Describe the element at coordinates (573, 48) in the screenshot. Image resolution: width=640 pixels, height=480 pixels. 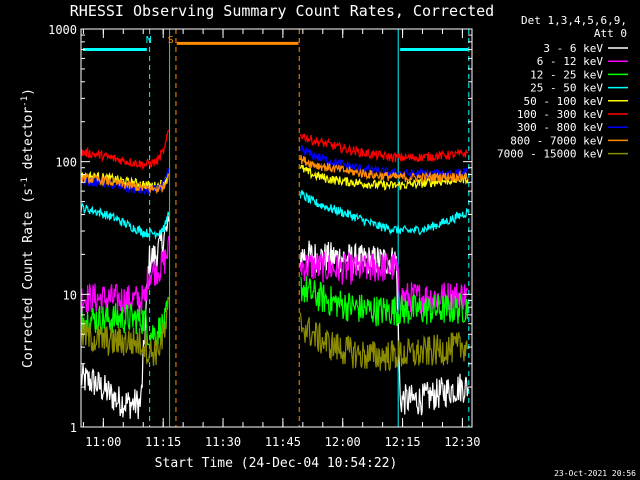
I see `legend-label-0: 3 - 6 keV` at that location.